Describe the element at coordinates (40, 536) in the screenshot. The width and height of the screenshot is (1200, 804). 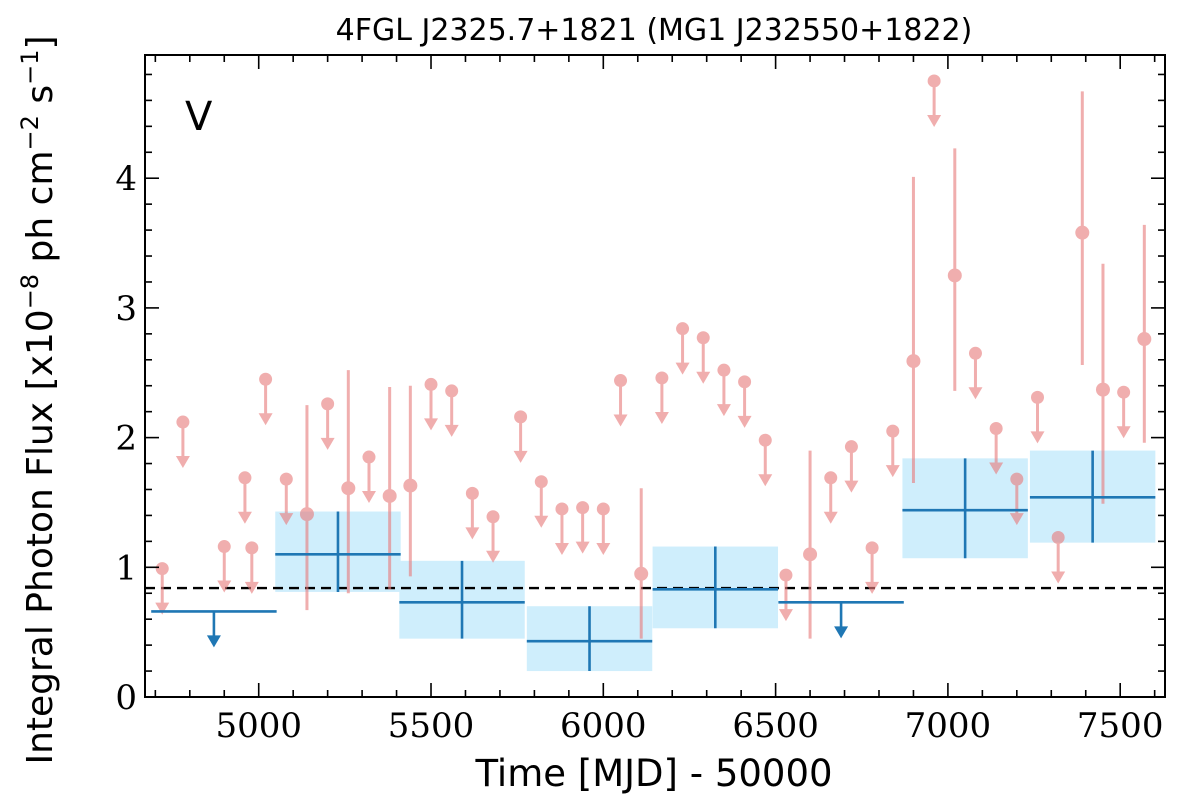
I see `y-axis-label-base: Integral Photon Flux [x10` at that location.